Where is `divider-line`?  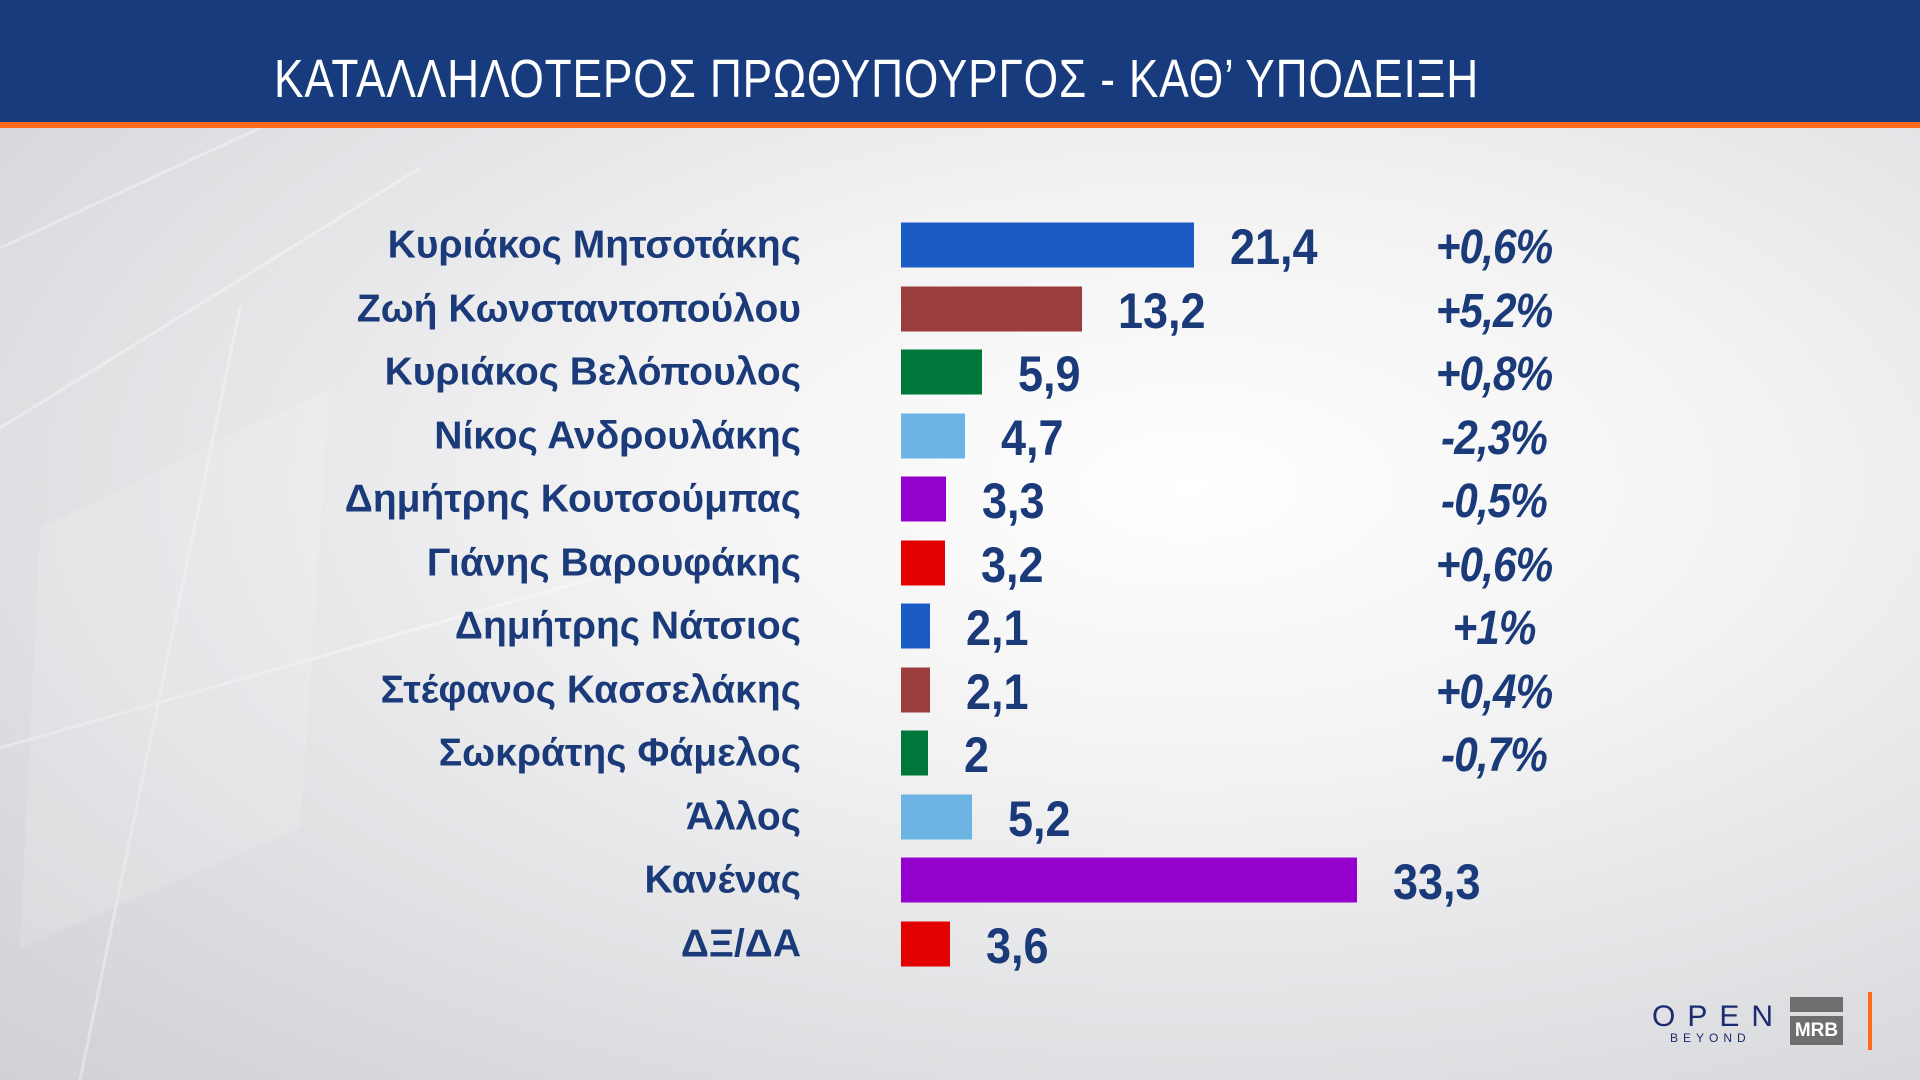
divider-line is located at coordinates (1870, 1021).